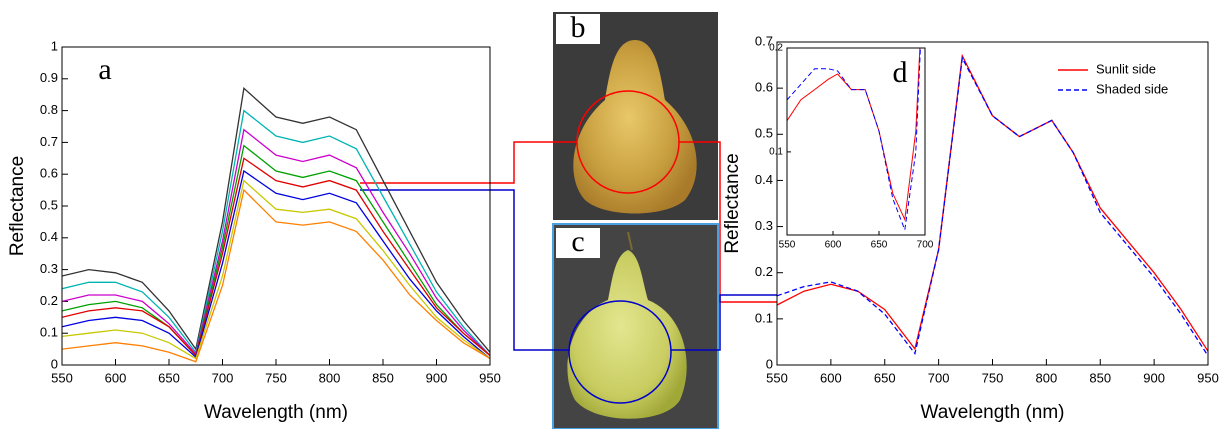 This screenshot has height=429, width=1220. Describe the element at coordinates (900, 72) in the screenshot. I see `panel-label: d` at that location.